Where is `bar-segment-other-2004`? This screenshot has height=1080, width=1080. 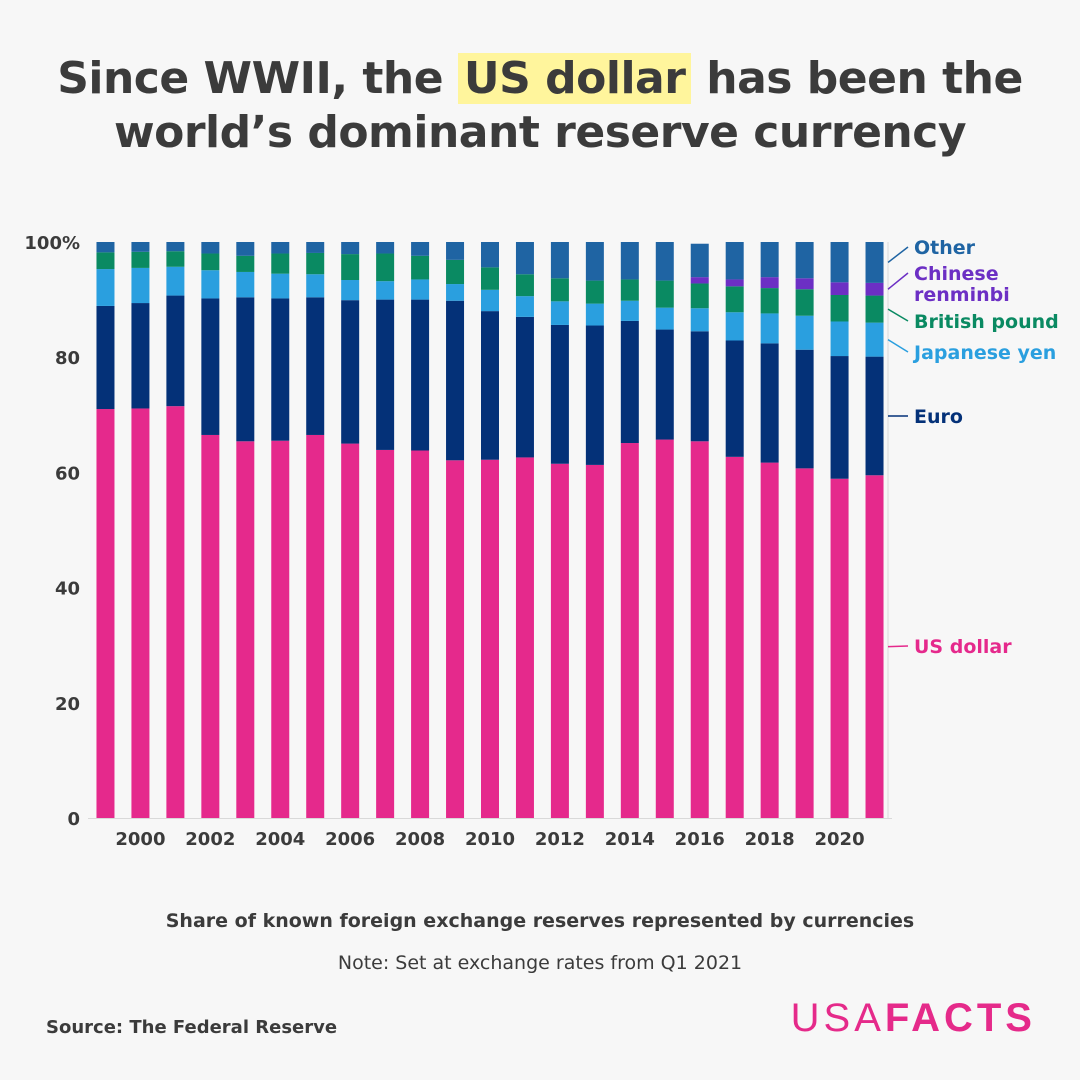
bar-segment-other-2004 is located at coordinates (280, 248).